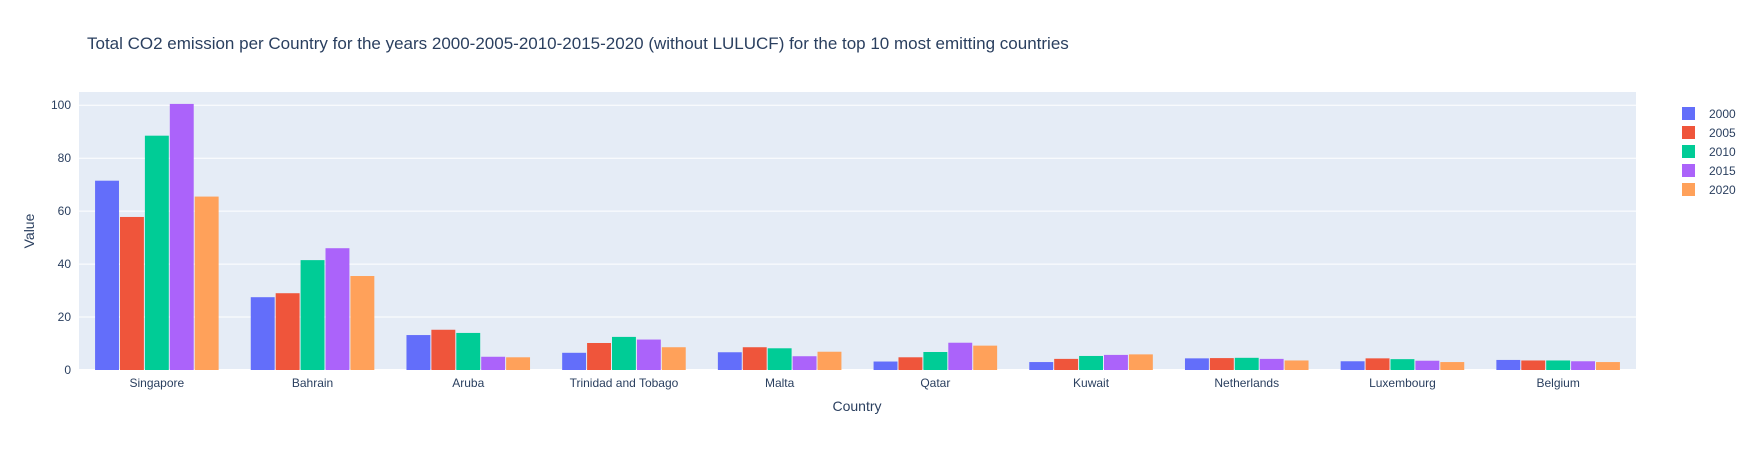  What do you see at coordinates (65, 317) in the screenshot?
I see `y-tick-label: 20` at bounding box center [65, 317].